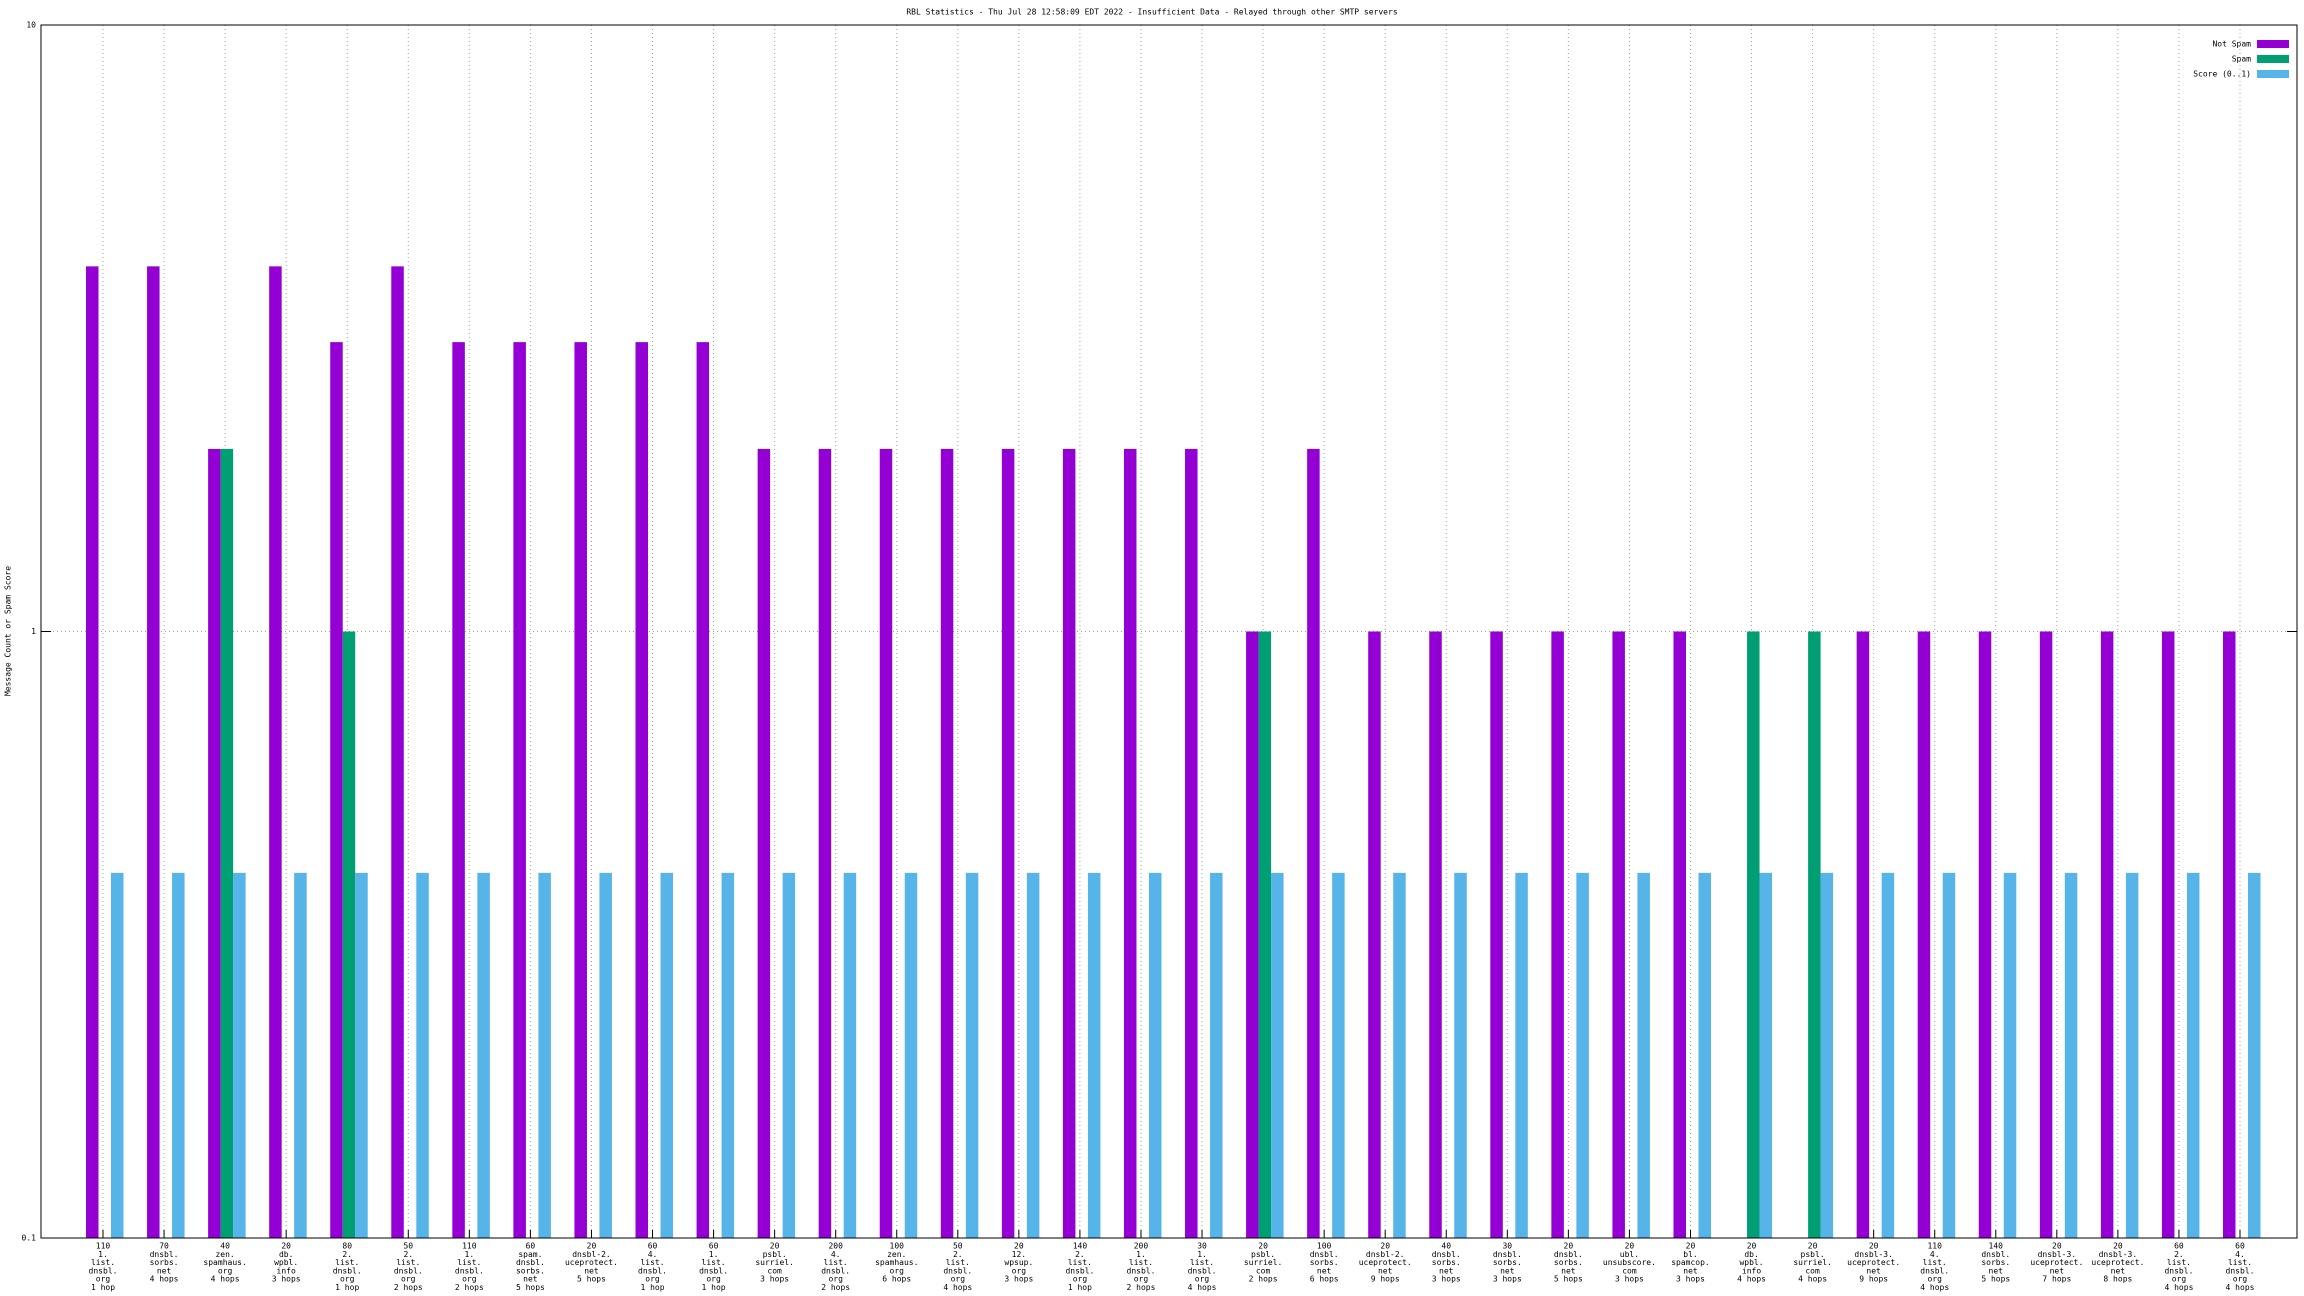 The image size is (2304, 1296). What do you see at coordinates (531, 1246) in the screenshot?
I see `x-tick-label: 60` at bounding box center [531, 1246].